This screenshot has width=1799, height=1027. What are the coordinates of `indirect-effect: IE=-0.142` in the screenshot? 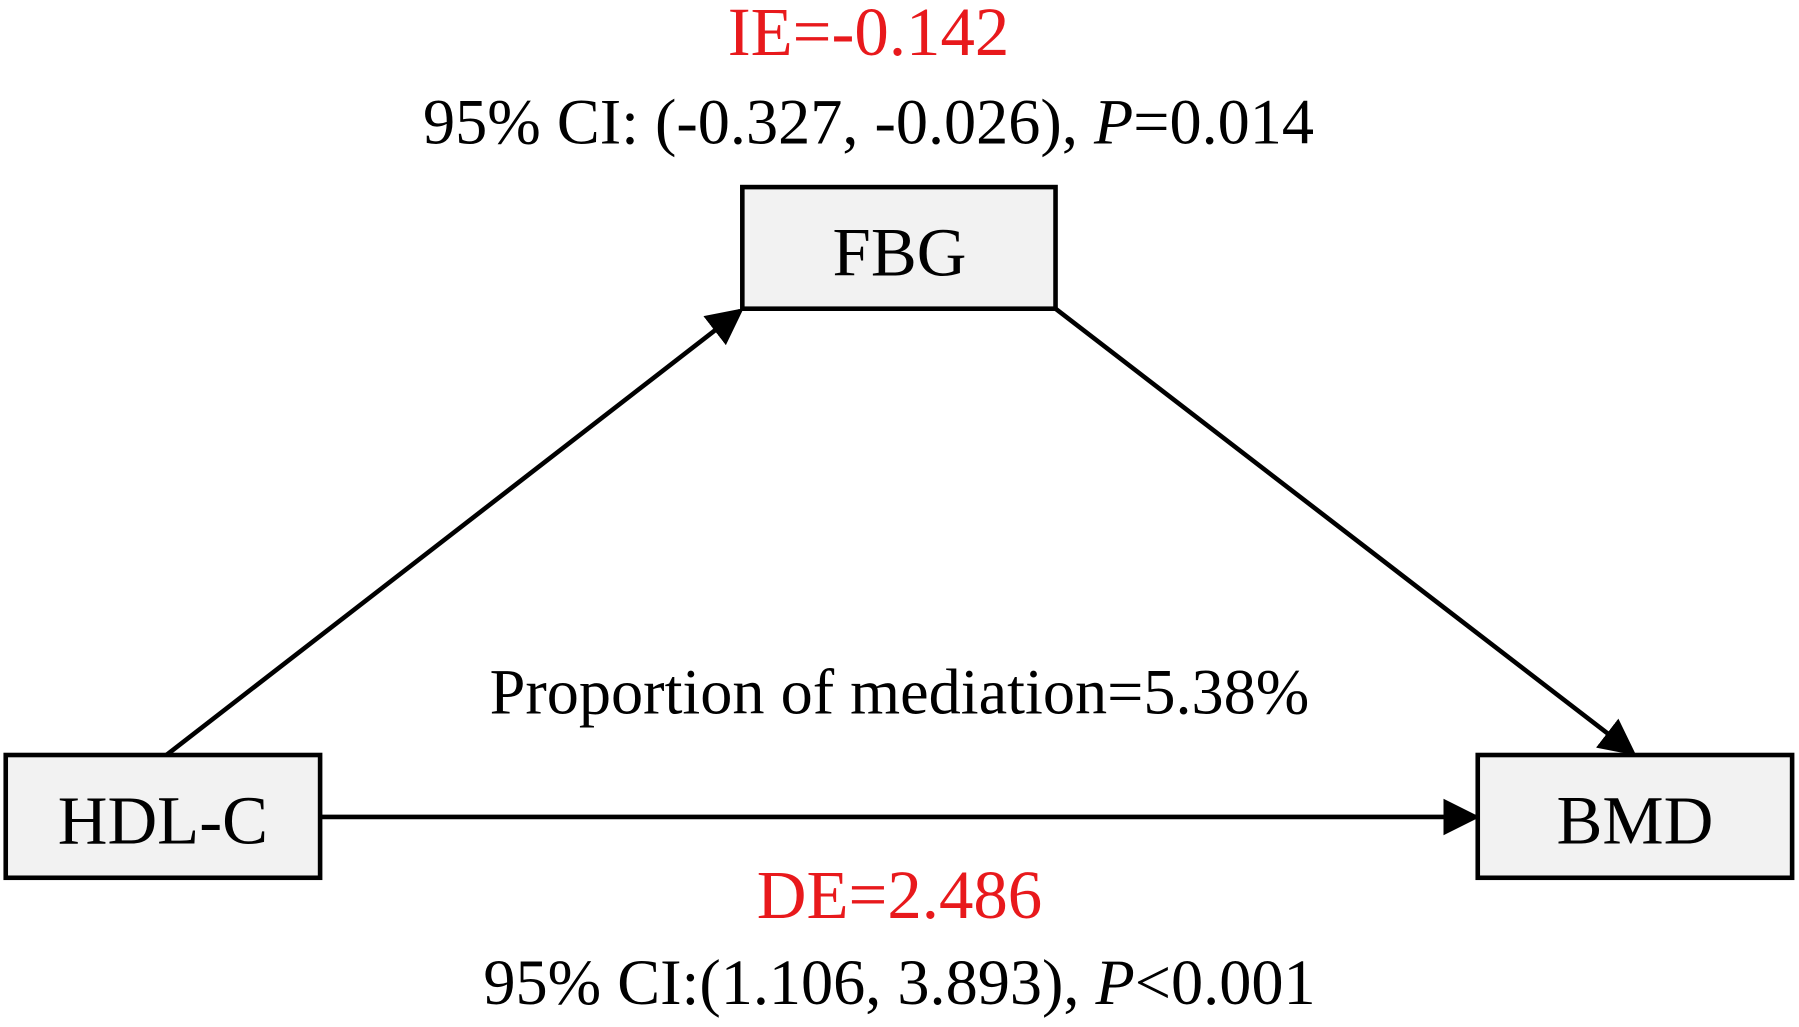 It's located at (869, 35).